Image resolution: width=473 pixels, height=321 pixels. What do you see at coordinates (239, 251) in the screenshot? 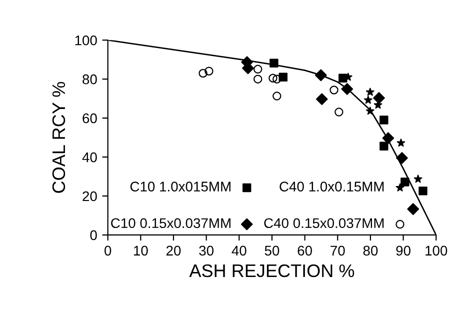
I see `x-tick-label: 40` at bounding box center [239, 251].